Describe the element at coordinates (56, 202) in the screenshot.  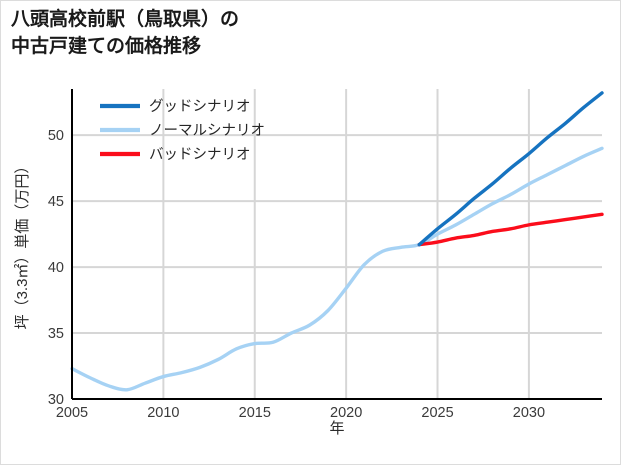
I see `y-tick-label: 45` at that location.